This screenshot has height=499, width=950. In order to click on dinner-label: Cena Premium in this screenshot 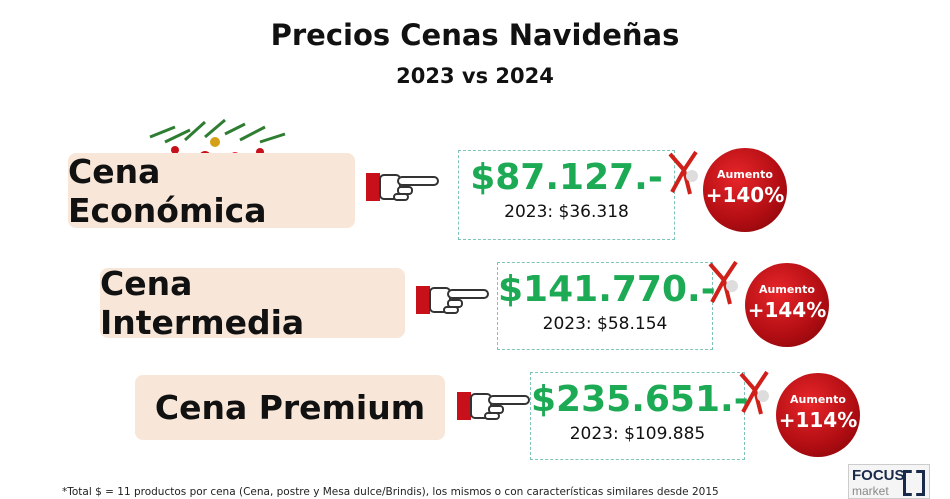, I will do `click(290, 407)`.